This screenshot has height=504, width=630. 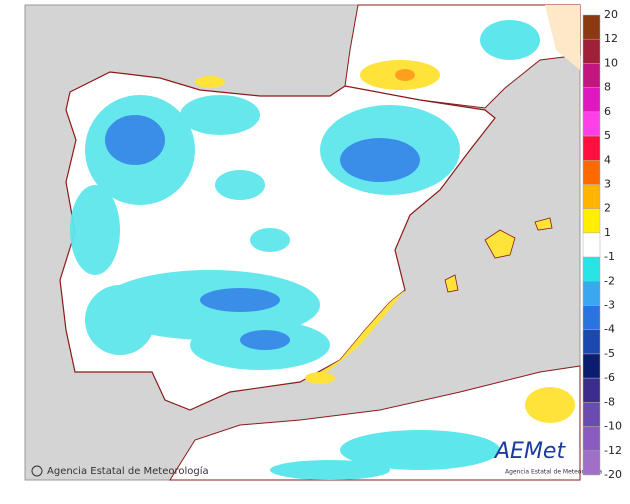 I want to click on france-cyan, so click(x=510, y=40).